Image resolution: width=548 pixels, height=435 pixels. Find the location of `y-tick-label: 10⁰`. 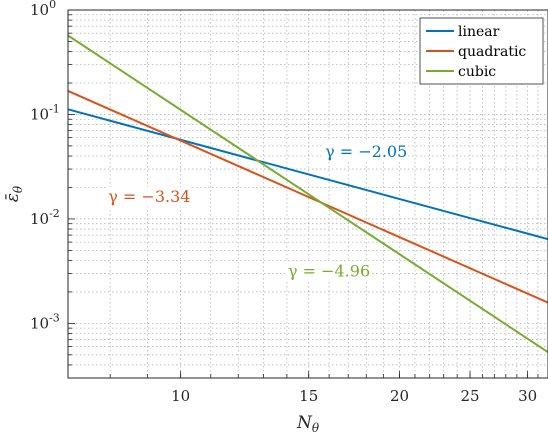

y-tick-label: 10⁰ is located at coordinates (43, 9).